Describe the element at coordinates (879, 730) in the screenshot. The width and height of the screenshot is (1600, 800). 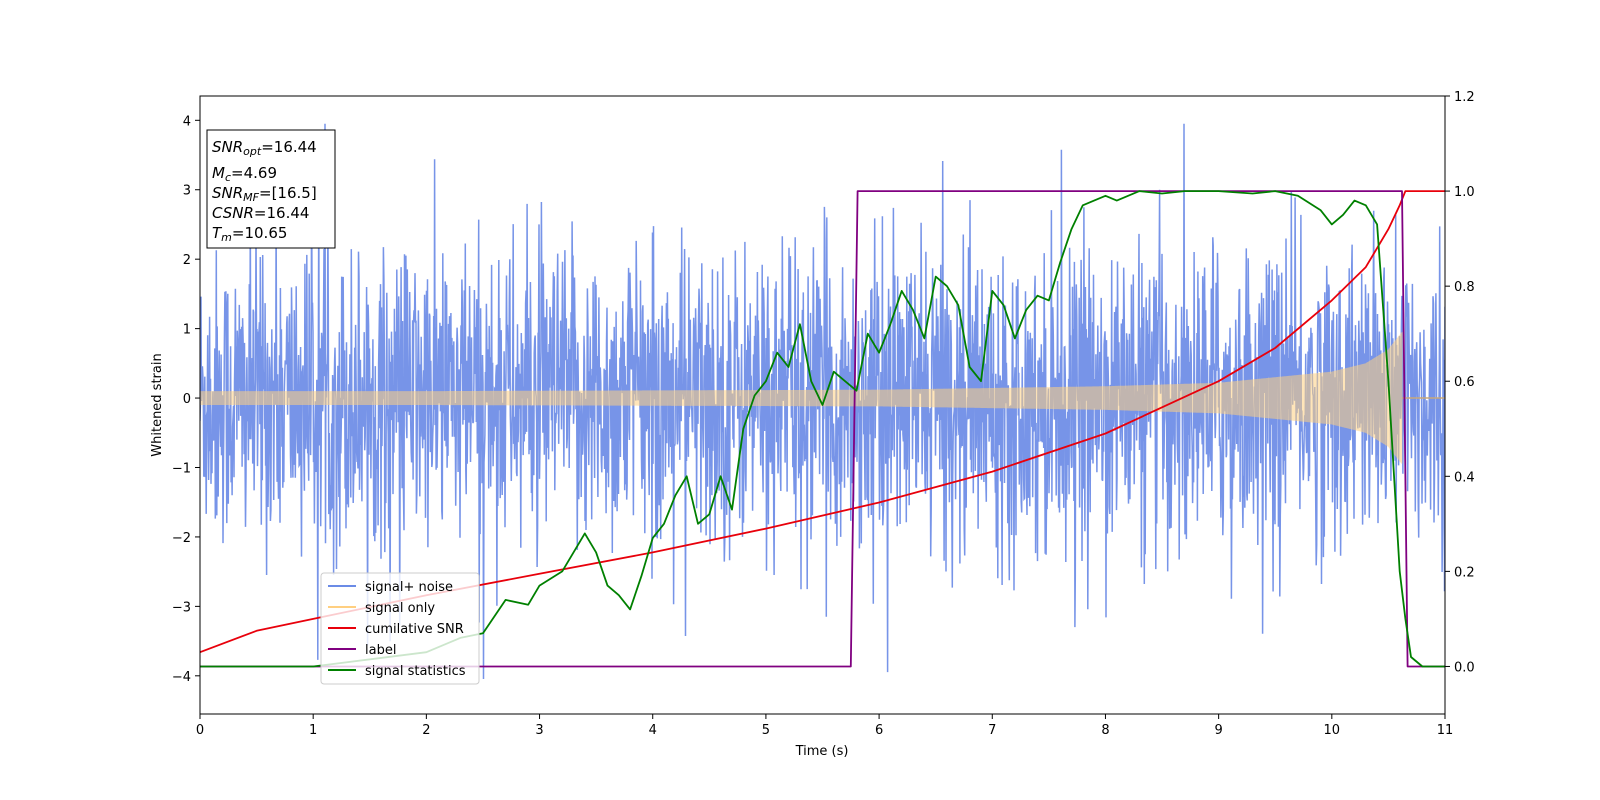
I see `x-tick-label: 6` at that location.